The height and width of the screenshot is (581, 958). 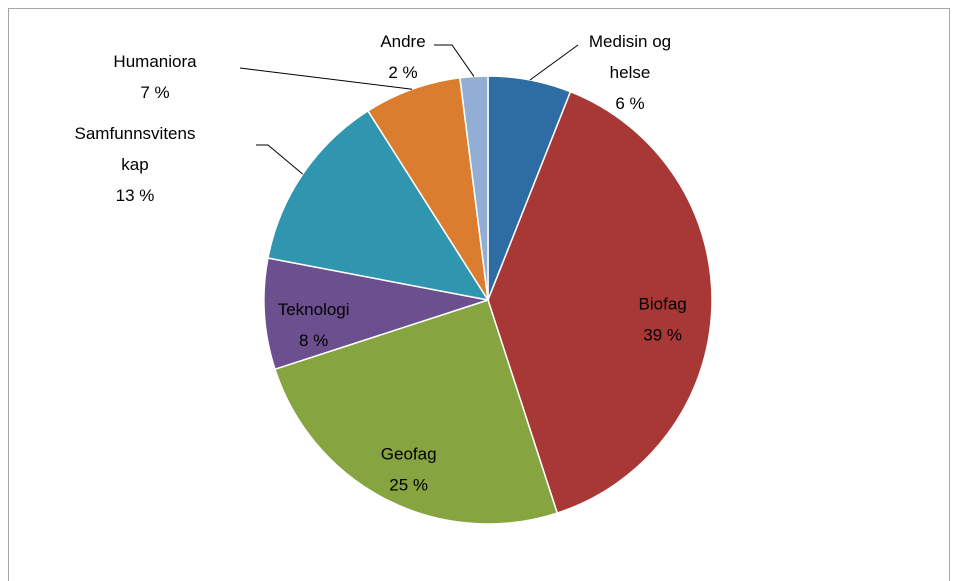 I want to click on slice-label: Teknologi 8 %, so click(x=314, y=325).